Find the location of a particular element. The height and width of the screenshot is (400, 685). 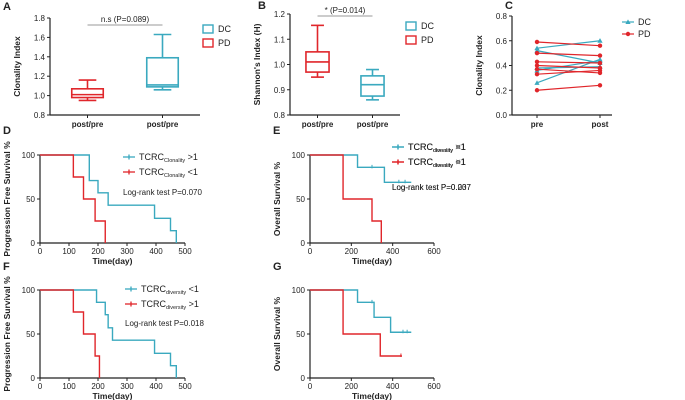

significance-annotation: * (P=0.014) is located at coordinates (345, 10).